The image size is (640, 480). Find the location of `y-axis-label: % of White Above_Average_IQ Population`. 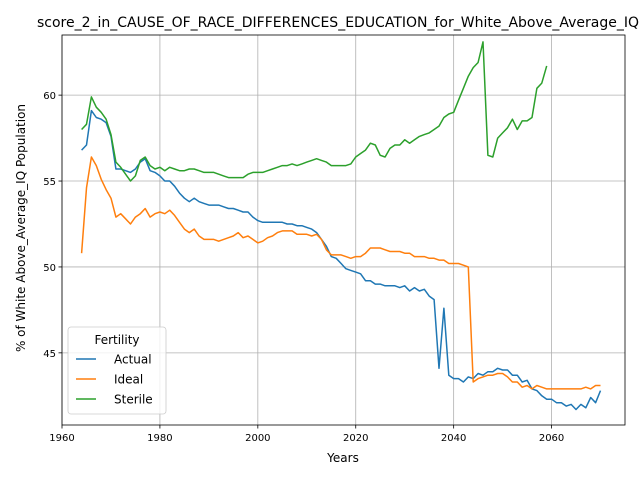

y-axis-label: % of White Above_Average_IQ Population is located at coordinates (21, 228).